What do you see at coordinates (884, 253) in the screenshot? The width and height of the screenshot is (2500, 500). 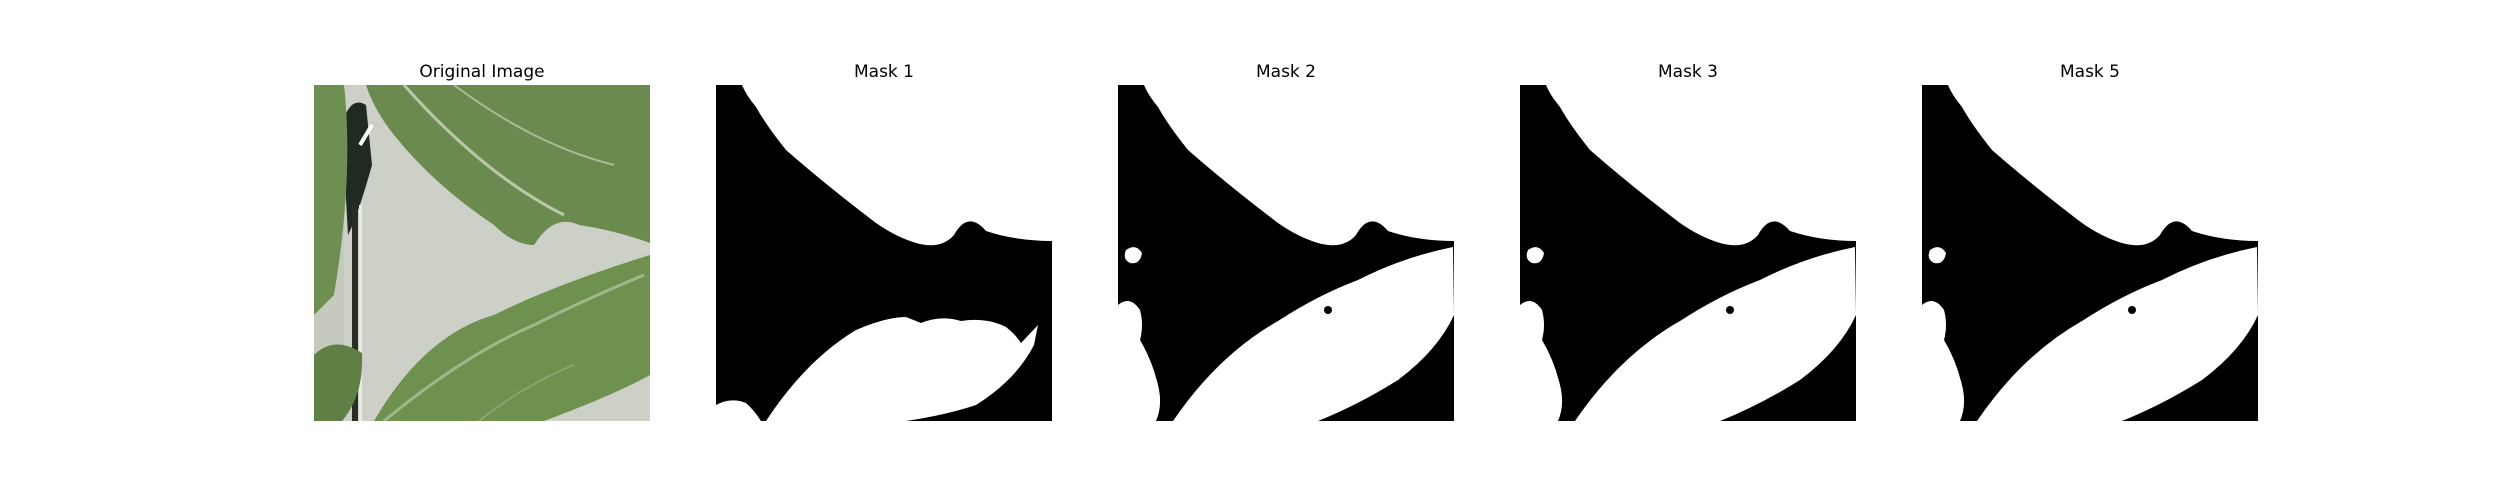 I see `mask-1-image` at bounding box center [884, 253].